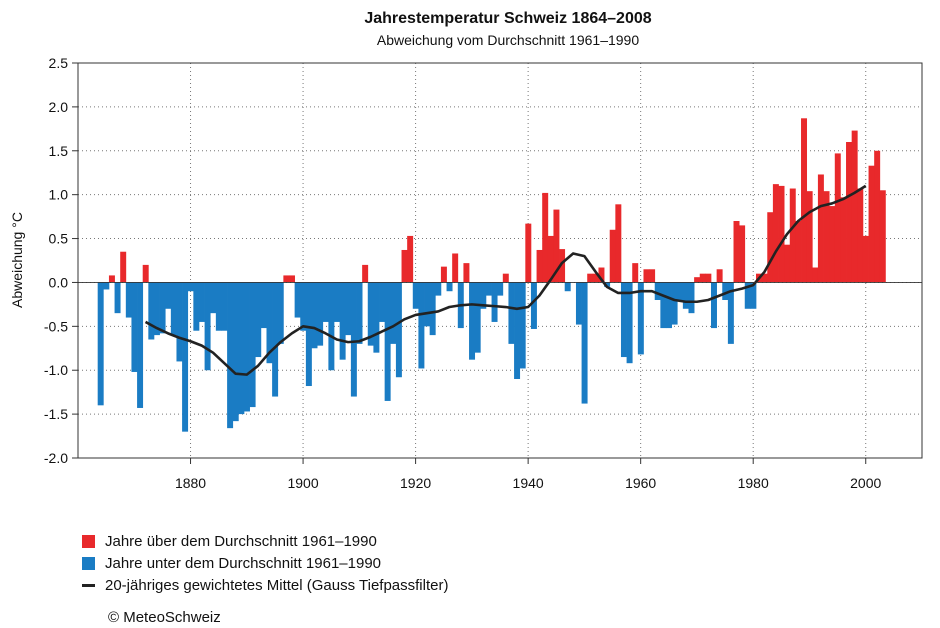 Image resolution: width=940 pixels, height=628 pixels. I want to click on legend-label-above: Jahre über dem Durchschnitt 1961–1990, so click(241, 541).